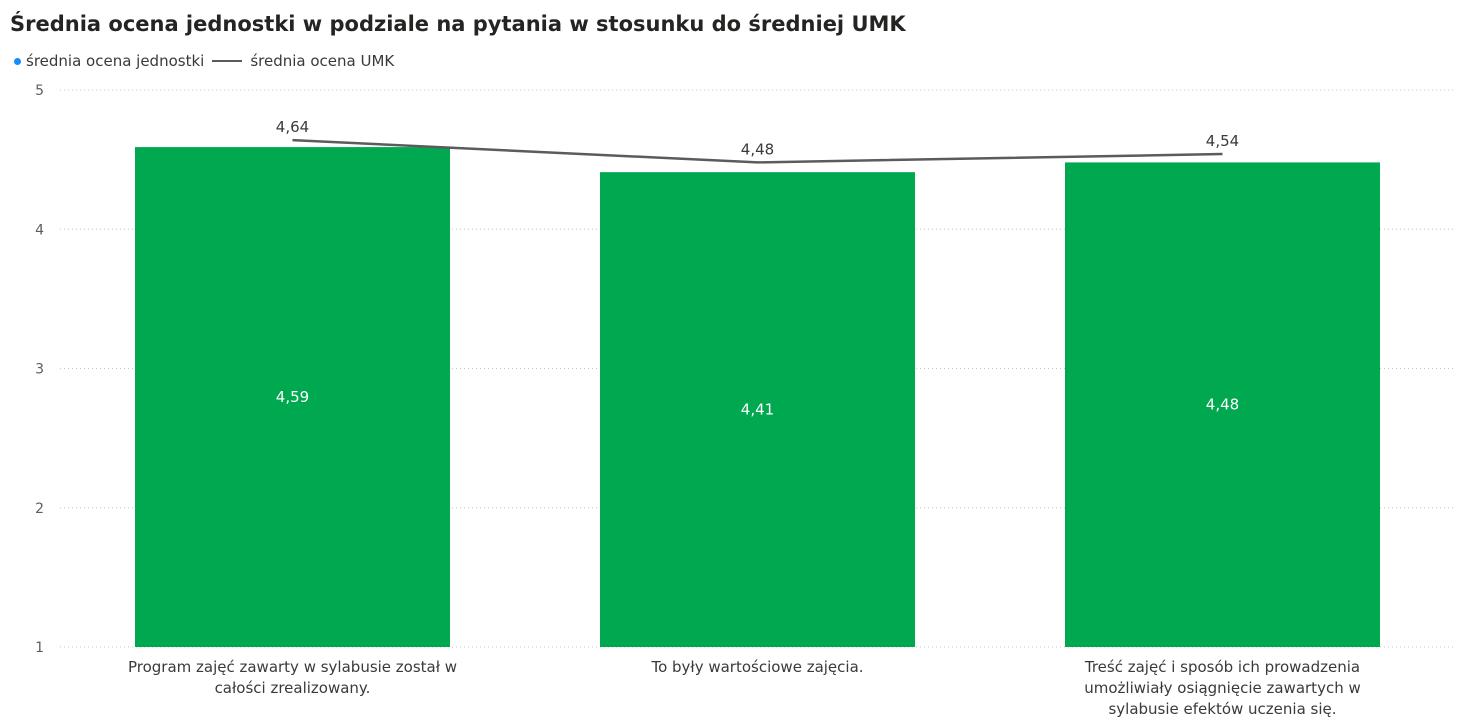 The image size is (1468, 724). What do you see at coordinates (1222, 667) in the screenshot?
I see `x-category-label: Treść zajęć i sposób ich prowadzenia` at bounding box center [1222, 667].